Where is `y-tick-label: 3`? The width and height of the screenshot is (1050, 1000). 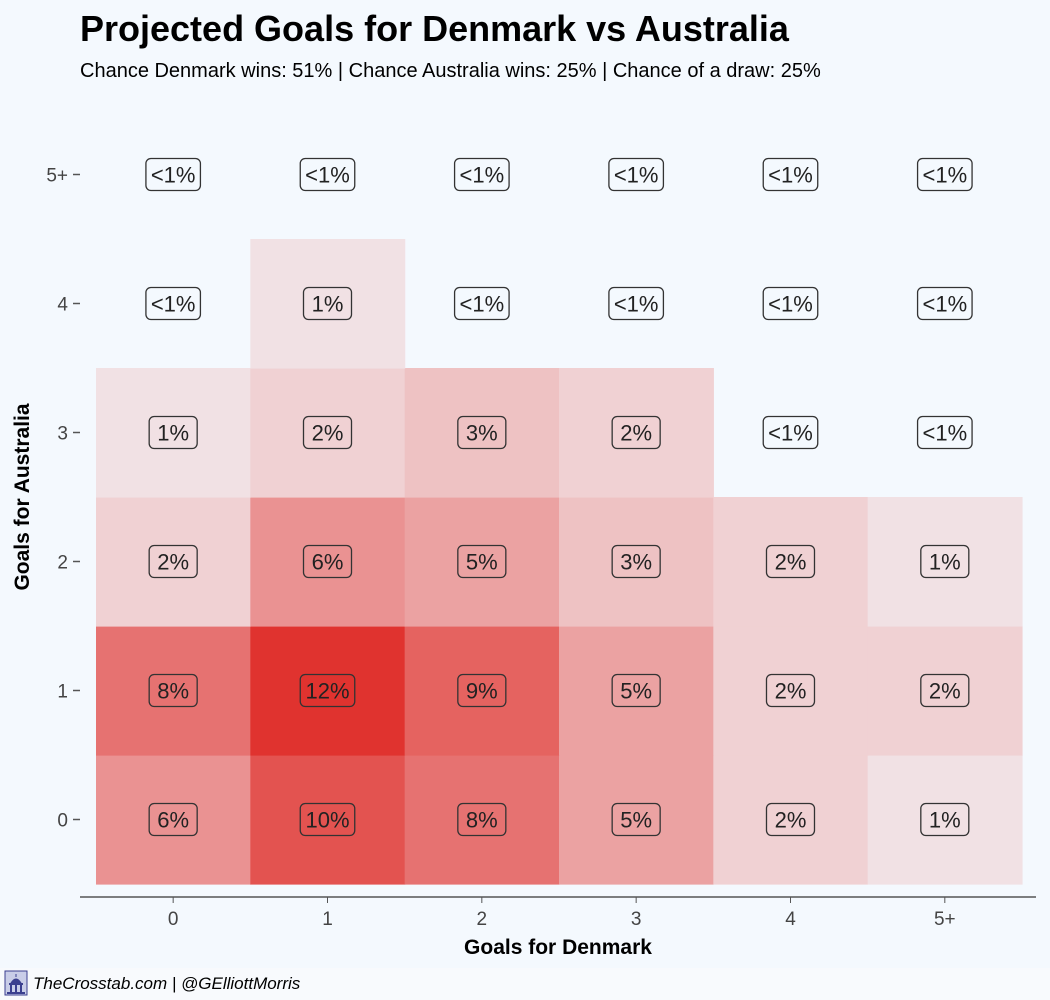 y-tick-label: 3 is located at coordinates (62, 434).